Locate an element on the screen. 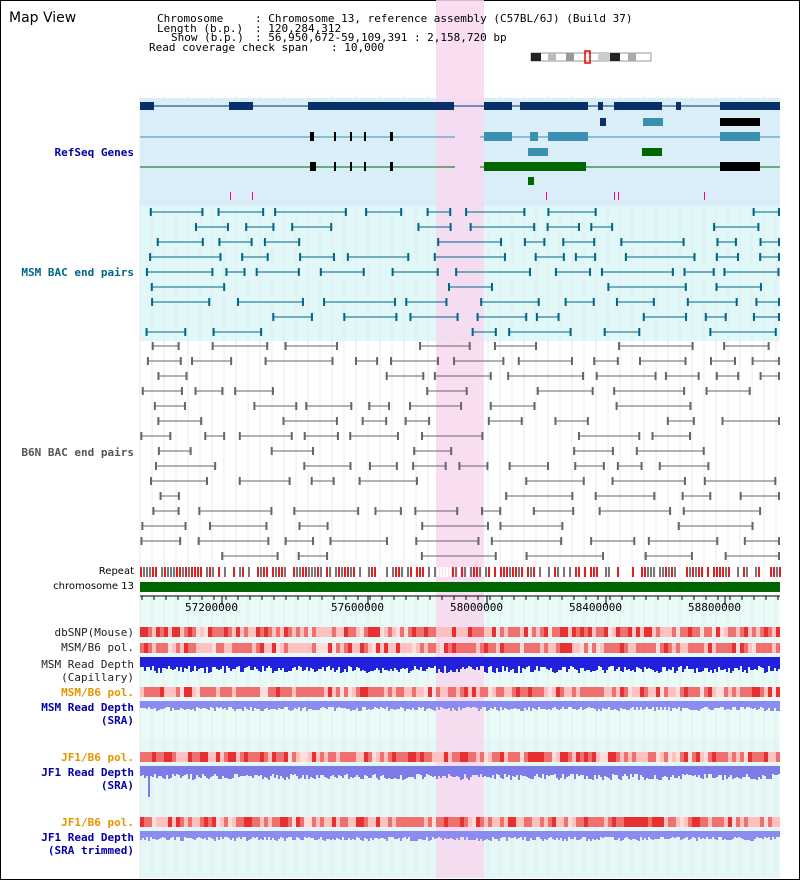 This screenshot has height=880, width=800. msm-b6-pol-label: MSM/B6 pol. is located at coordinates (97, 647).